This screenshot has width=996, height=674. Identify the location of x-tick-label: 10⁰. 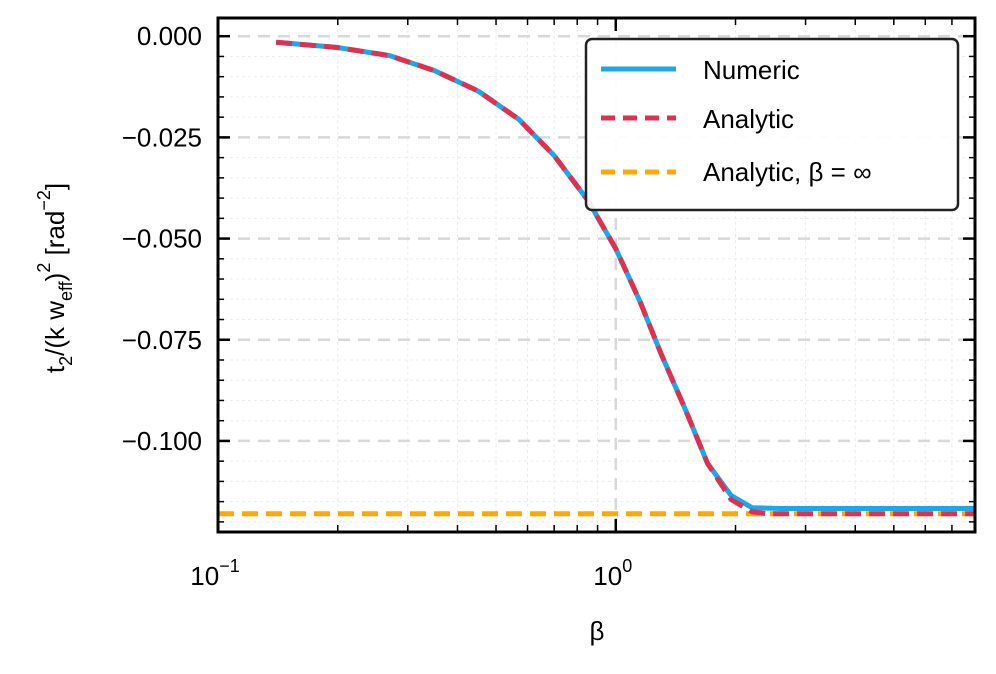
(612, 573).